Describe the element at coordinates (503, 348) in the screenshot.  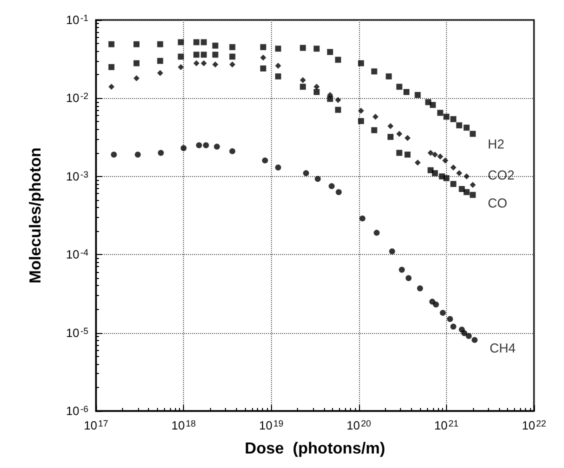
I see `series-label: CH4` at that location.